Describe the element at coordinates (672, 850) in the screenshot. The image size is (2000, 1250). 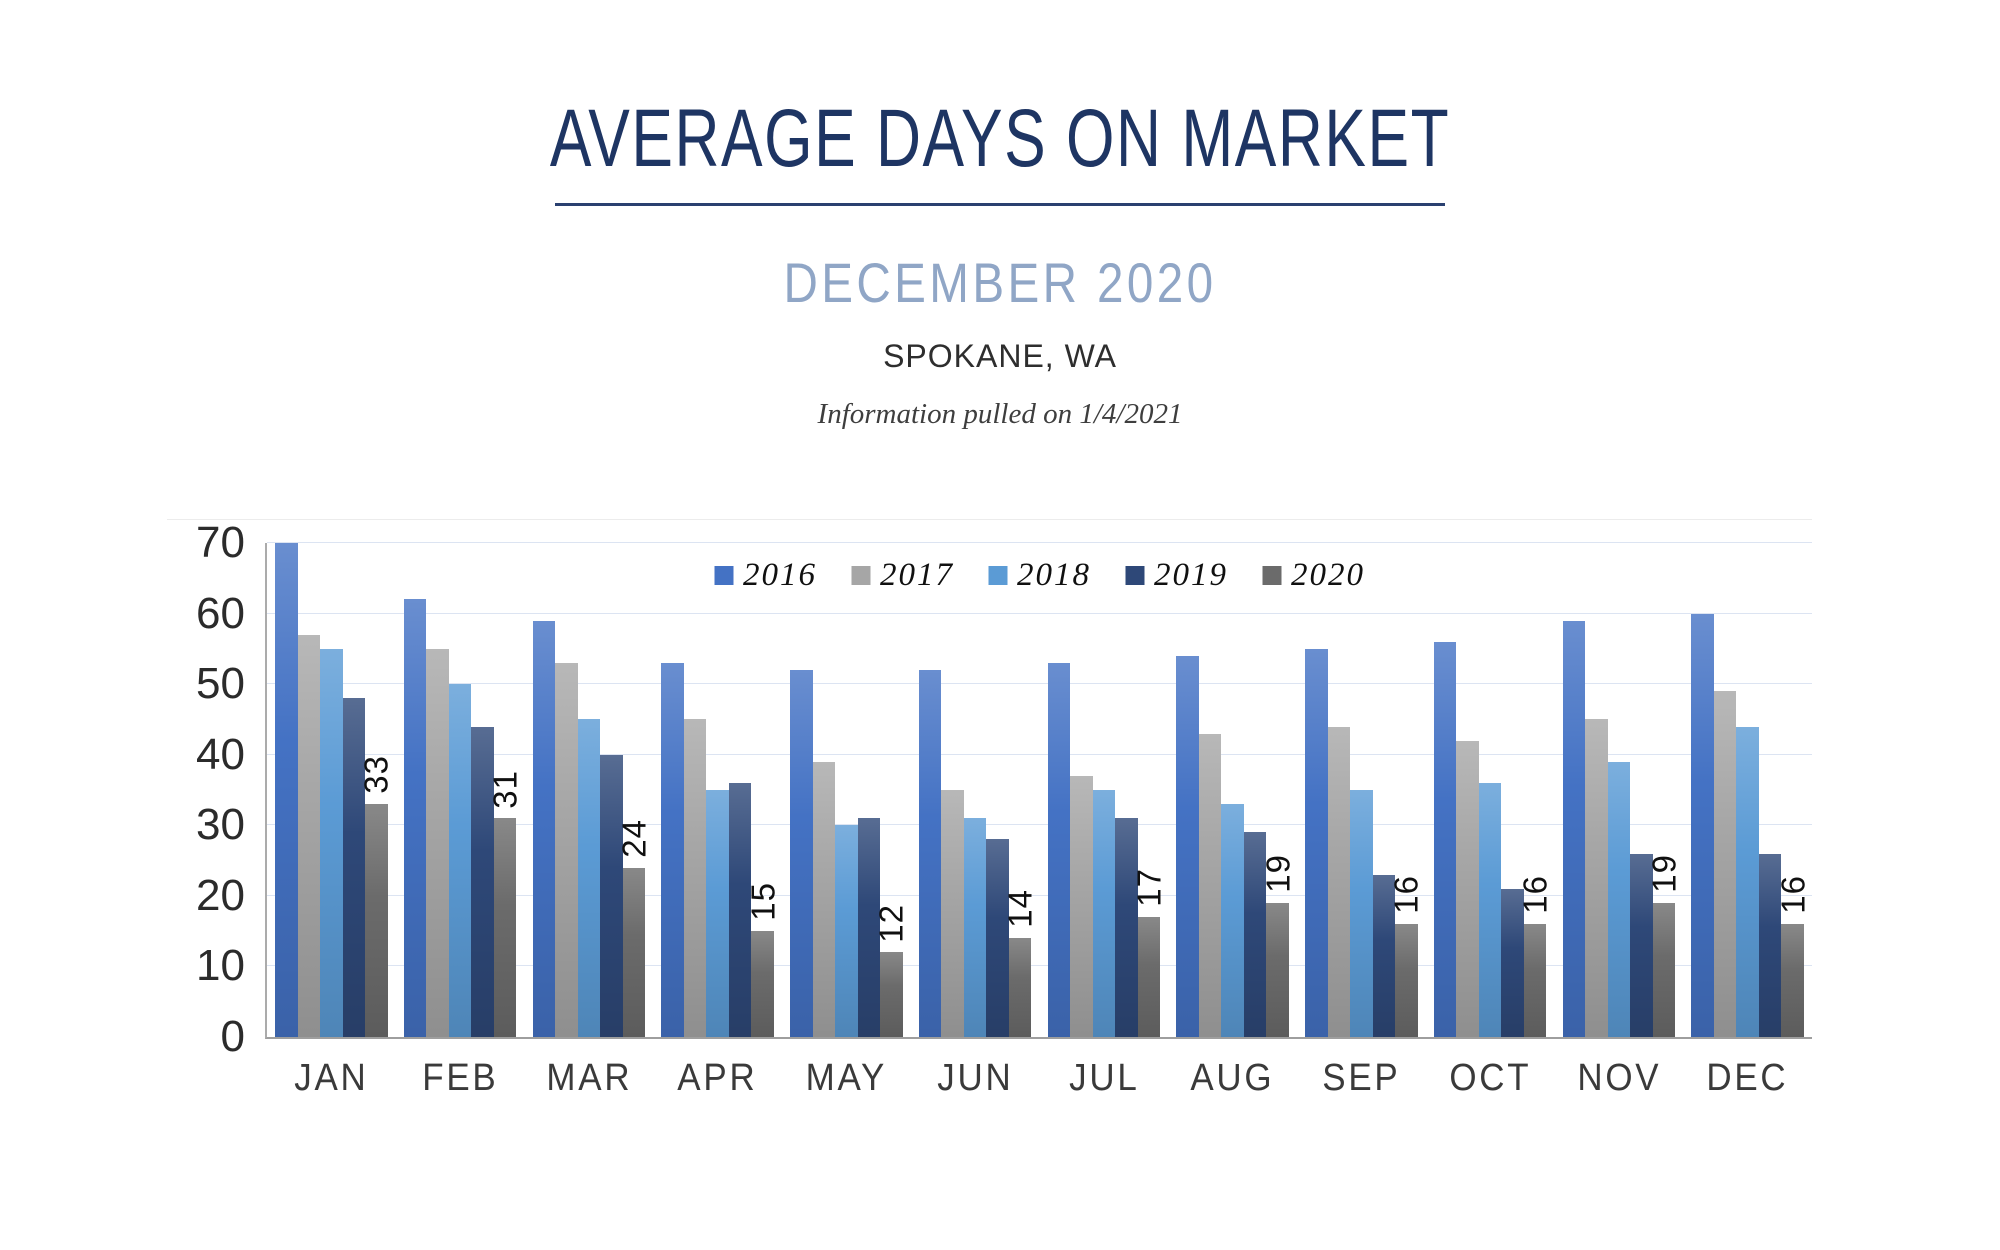
I see `bar-2016-apr` at that location.